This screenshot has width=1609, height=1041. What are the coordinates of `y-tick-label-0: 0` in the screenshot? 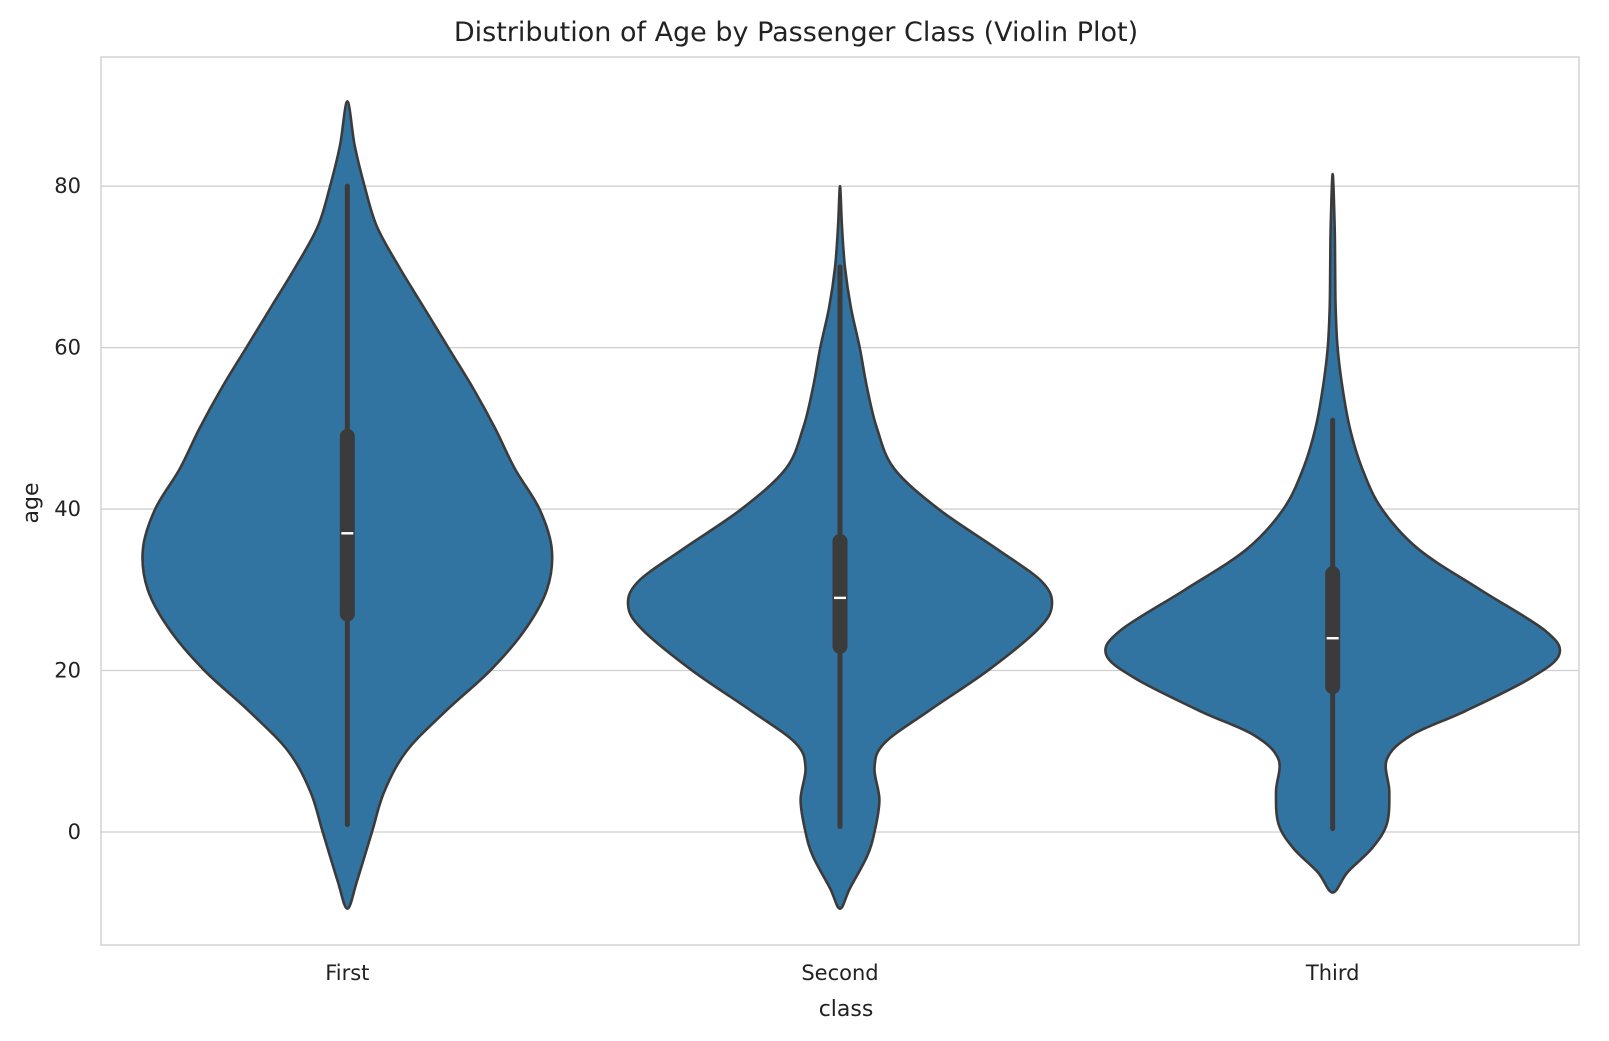 It's located at (74, 832).